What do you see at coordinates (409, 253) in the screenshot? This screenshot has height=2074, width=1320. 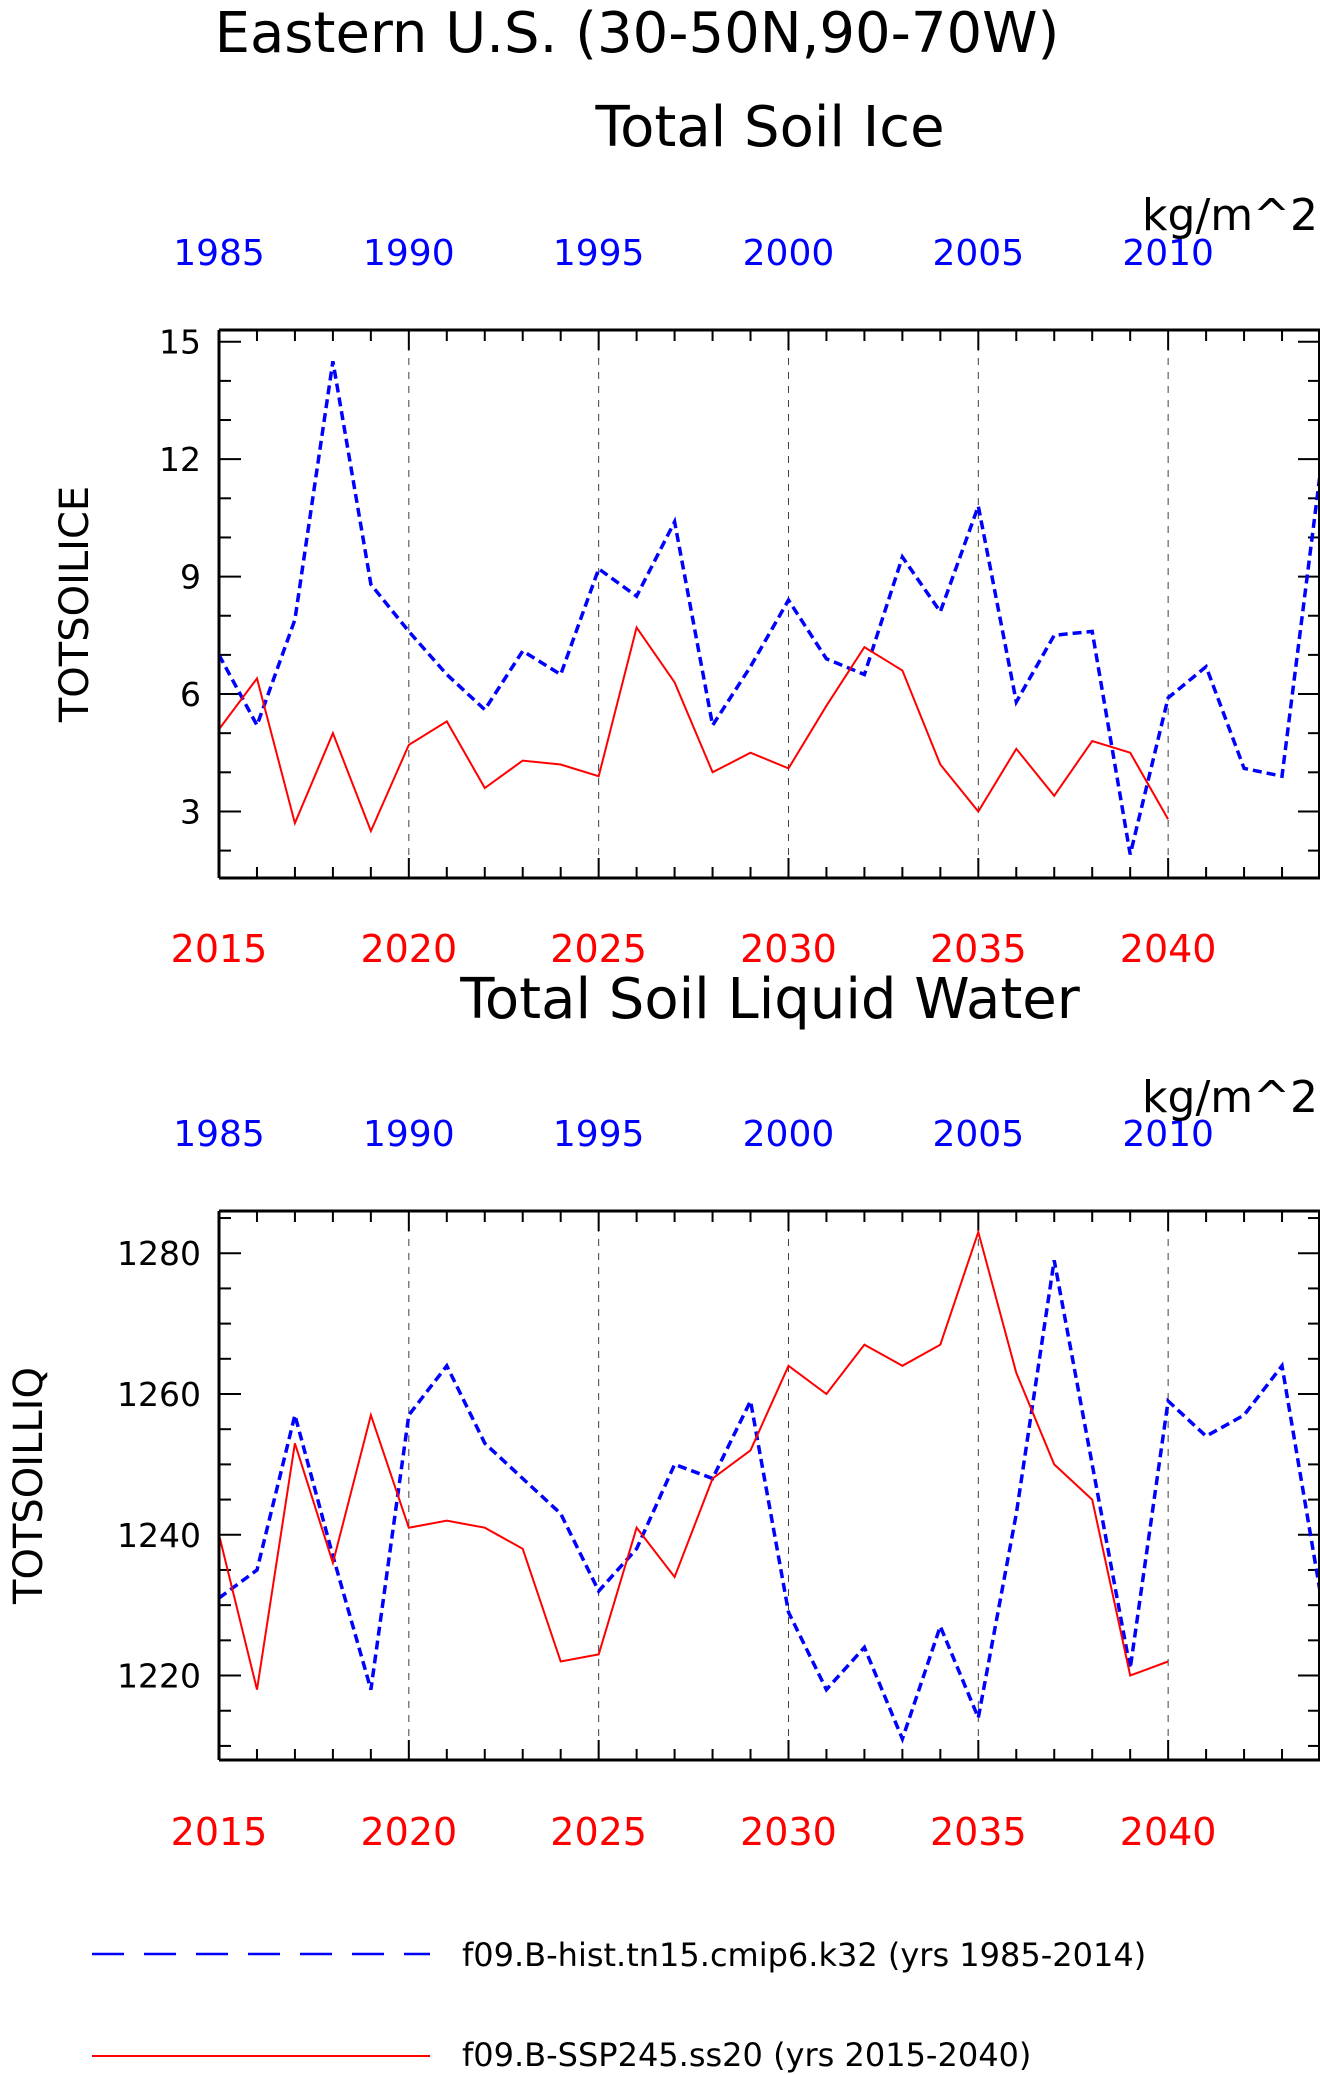 I see `ice-xtick-label-top: 1990` at bounding box center [409, 253].